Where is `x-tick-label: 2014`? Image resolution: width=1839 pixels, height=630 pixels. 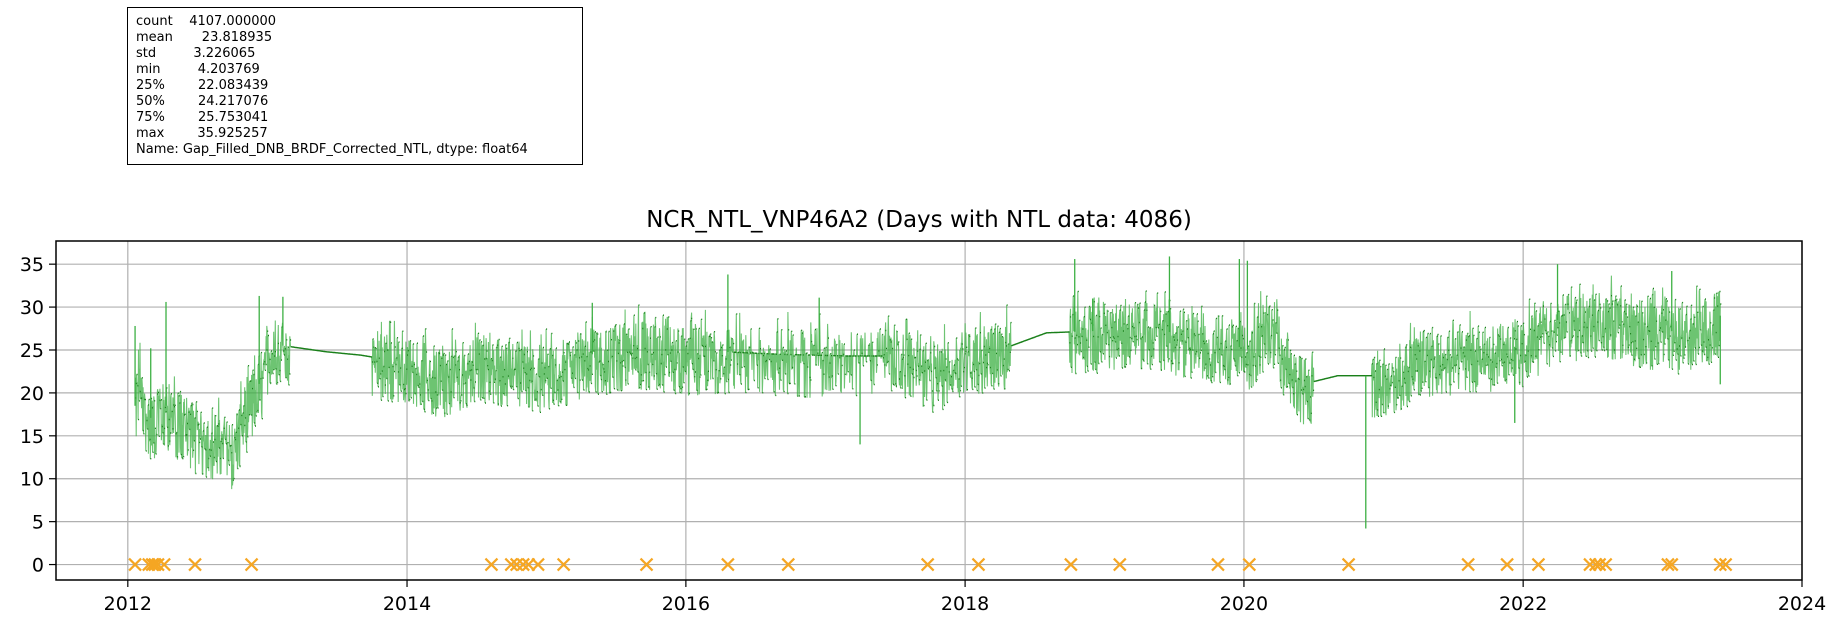 x-tick-label: 2014 is located at coordinates (407, 604).